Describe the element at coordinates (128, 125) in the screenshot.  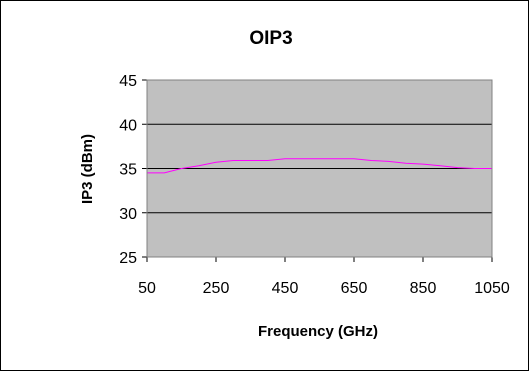
I see `y-tick-label: 40` at that location.